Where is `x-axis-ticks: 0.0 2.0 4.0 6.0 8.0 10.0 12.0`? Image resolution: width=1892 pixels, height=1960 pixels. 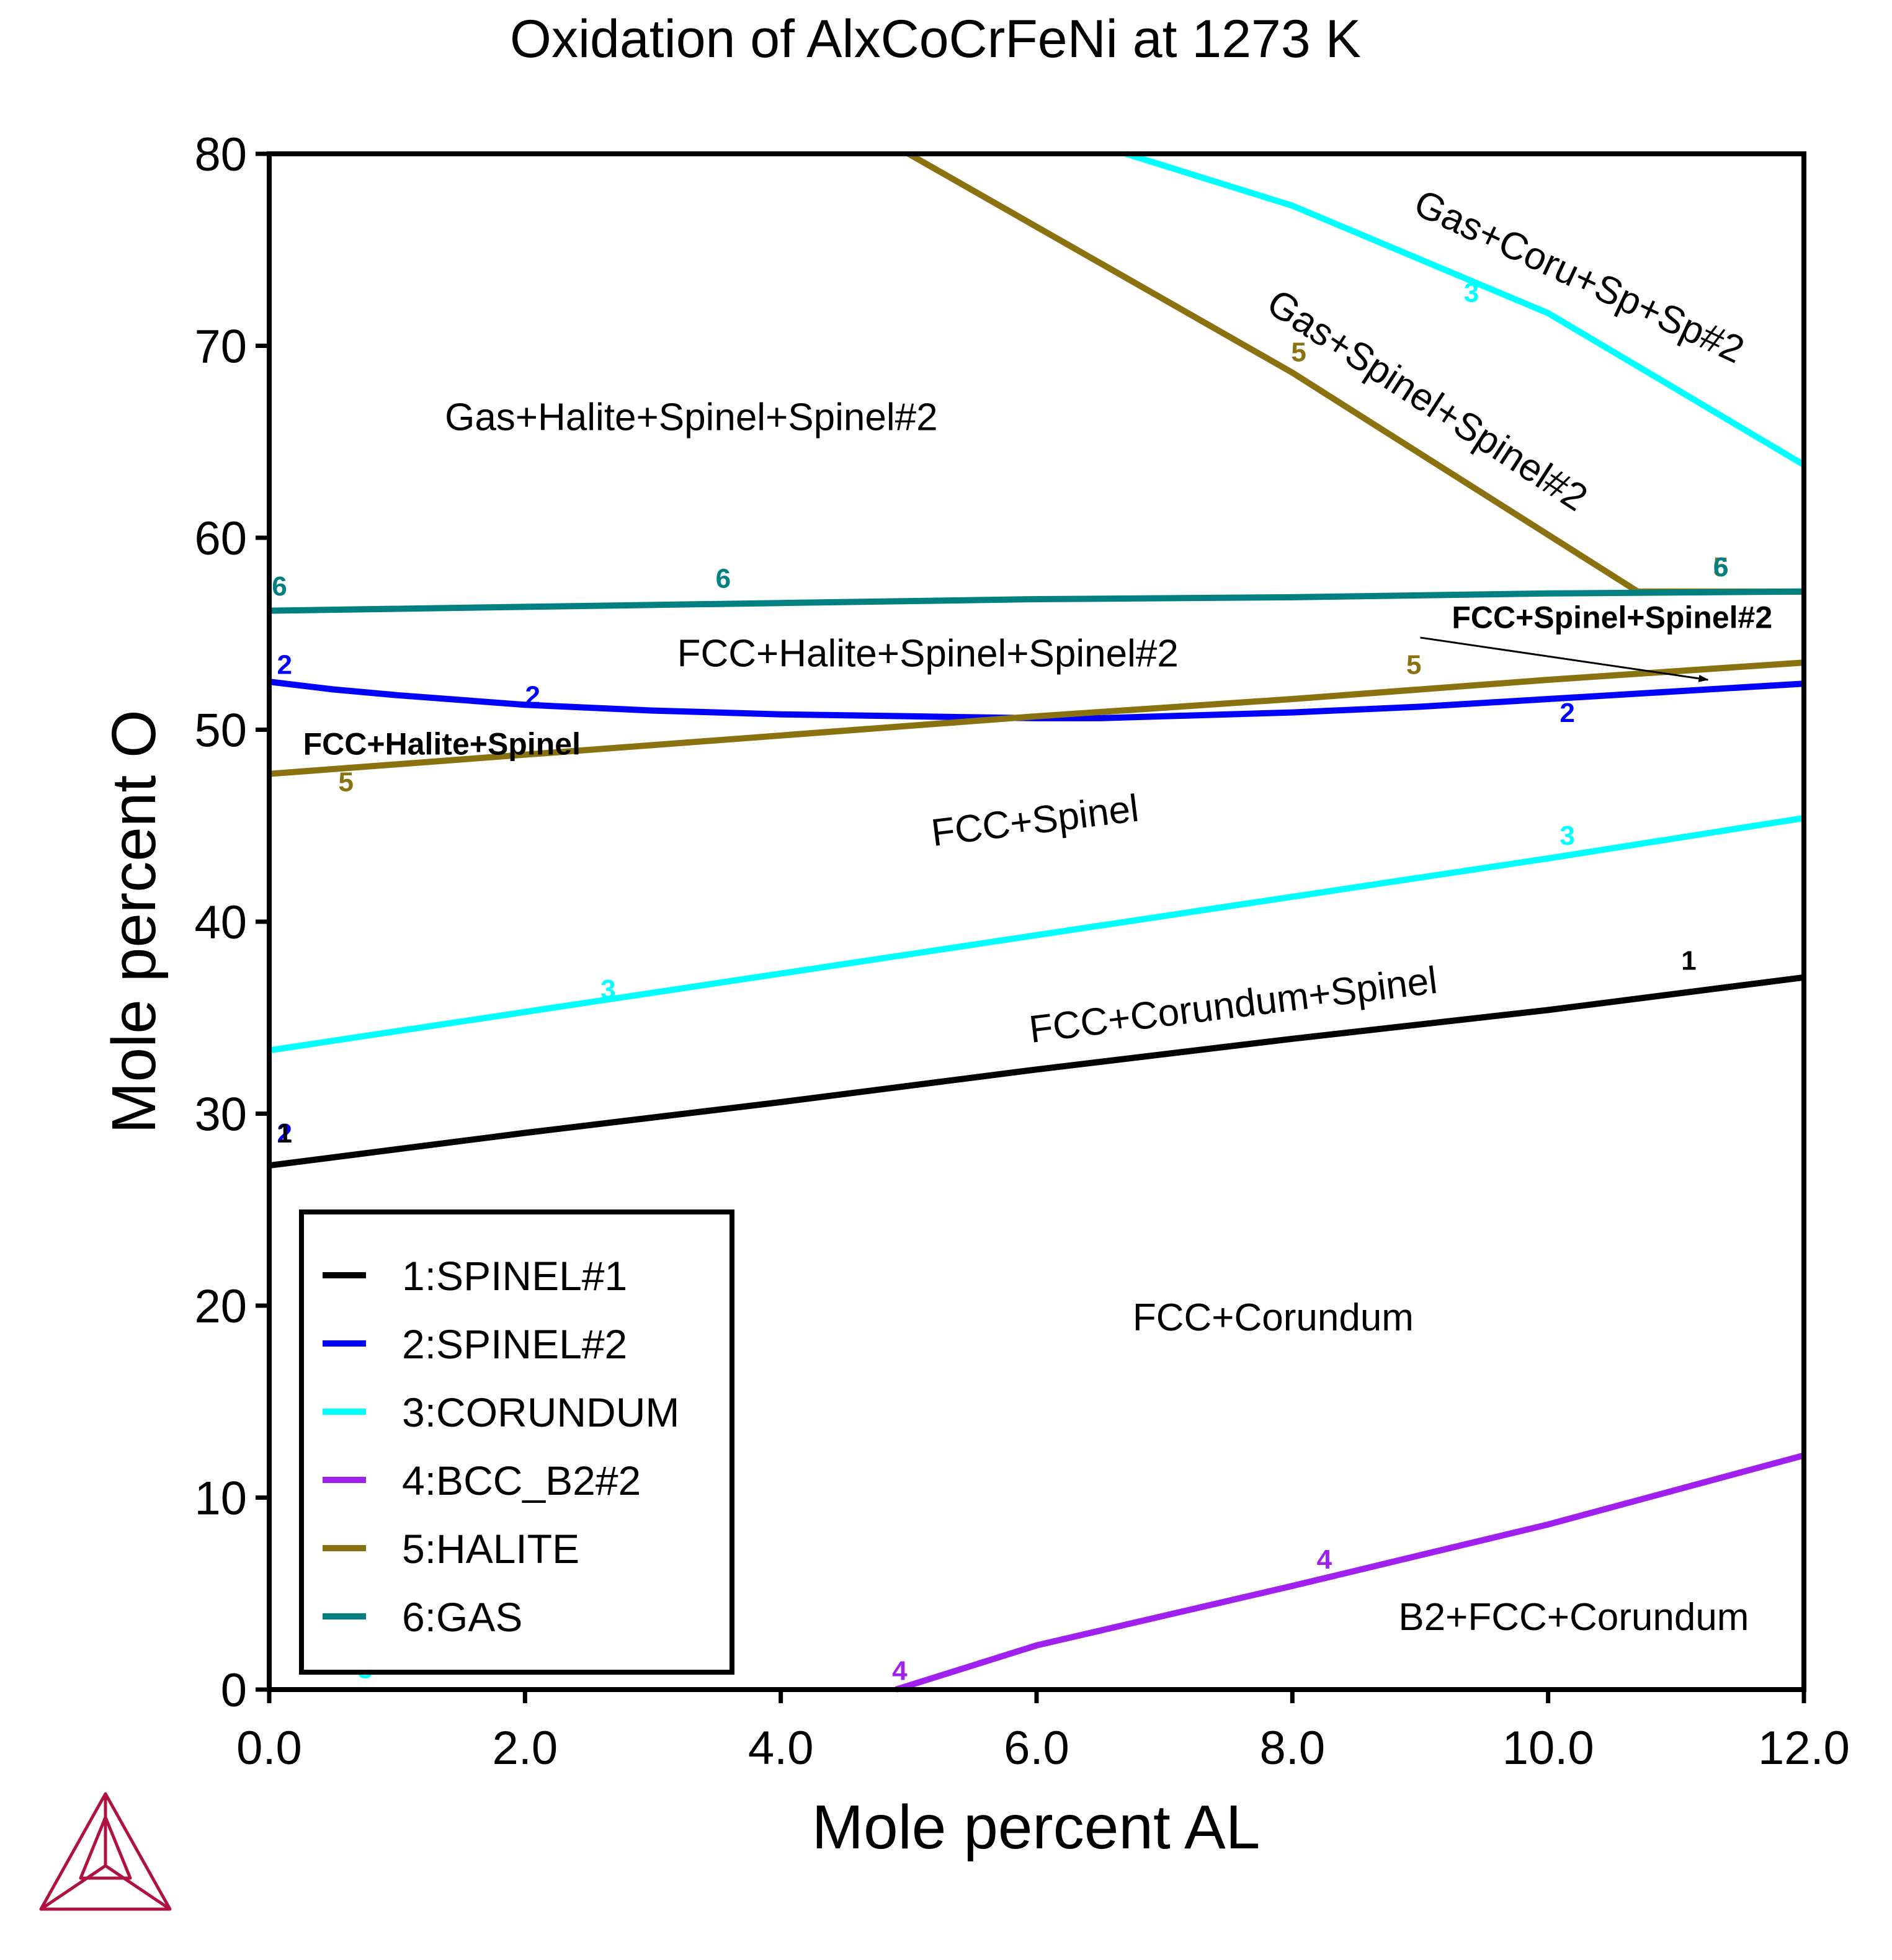 x-axis-ticks: 0.0 2.0 4.0 6.0 8.0 10.0 12.0 is located at coordinates (1043, 1732).